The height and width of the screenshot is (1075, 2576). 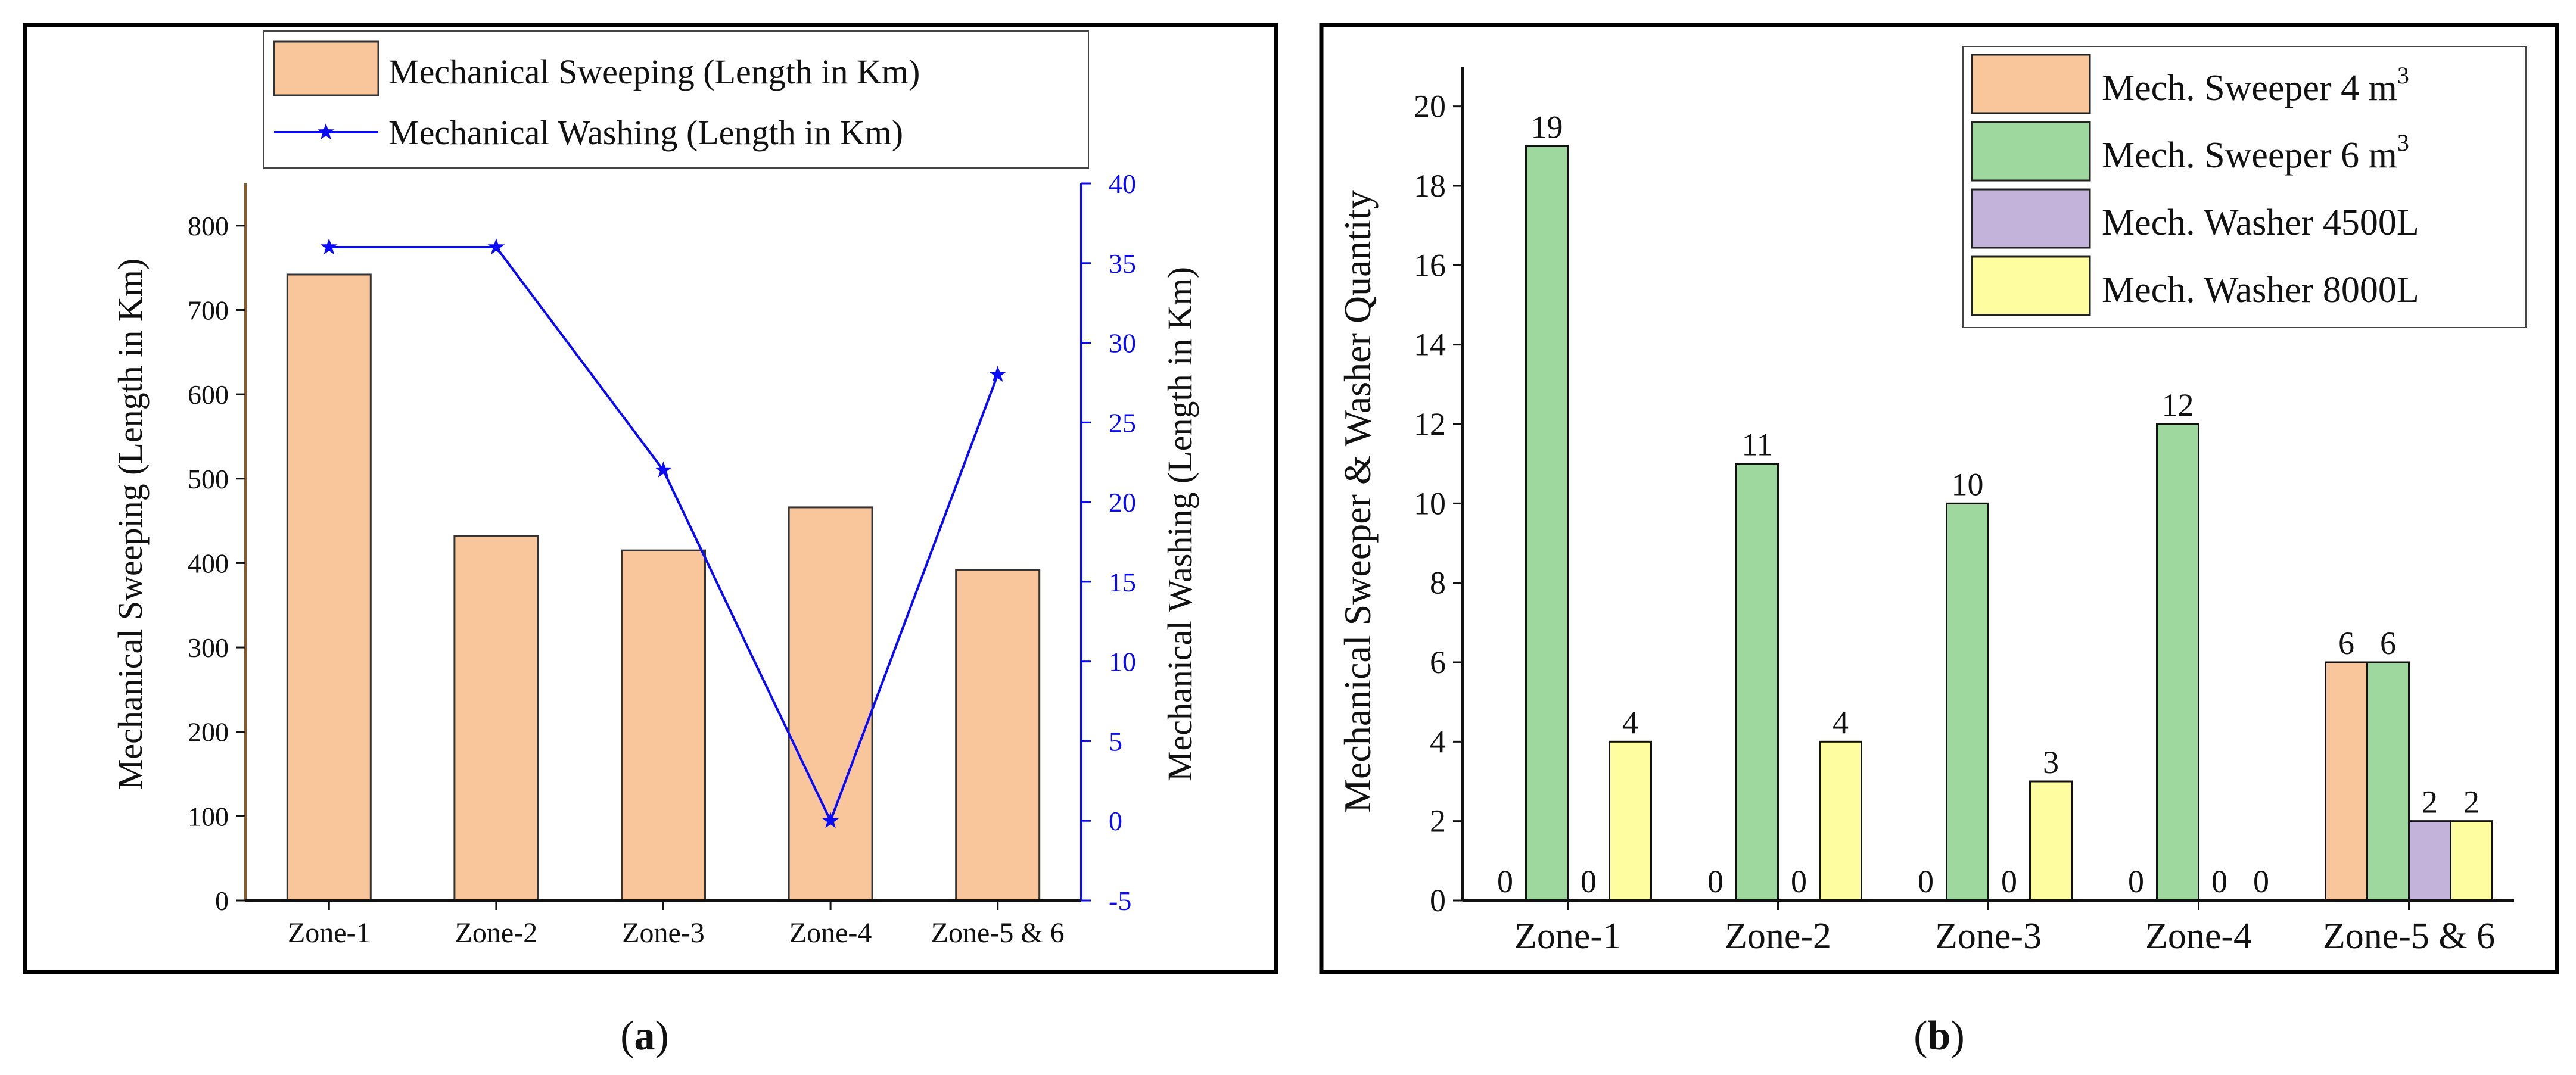 What do you see at coordinates (2219, 881) in the screenshot?
I see `data-label-washer-4500-zone-4: 0` at bounding box center [2219, 881].